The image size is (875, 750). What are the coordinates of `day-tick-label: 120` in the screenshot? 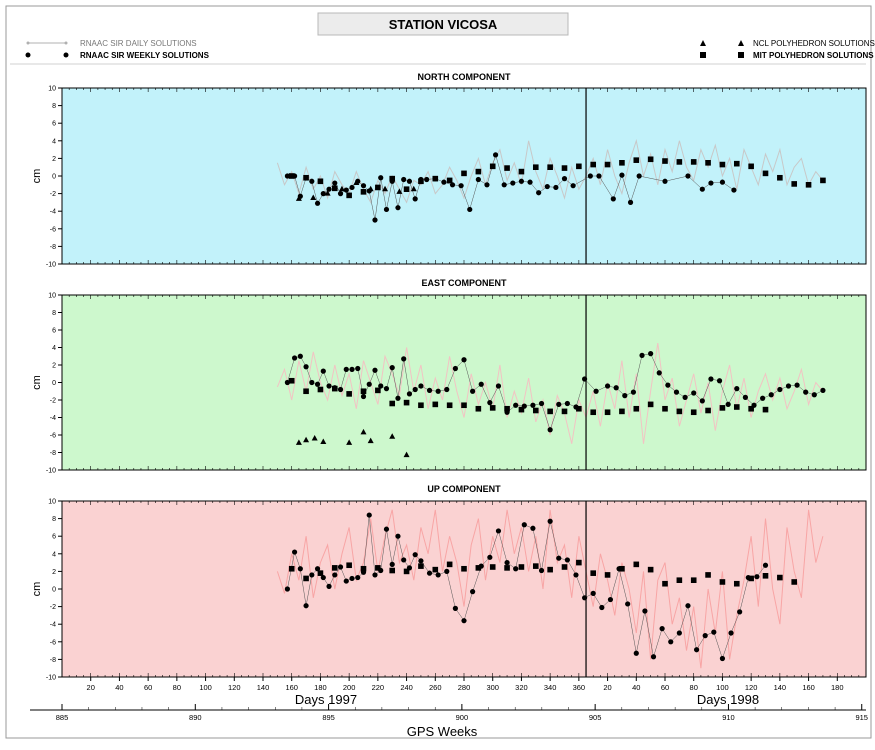 It's located at (234, 687).